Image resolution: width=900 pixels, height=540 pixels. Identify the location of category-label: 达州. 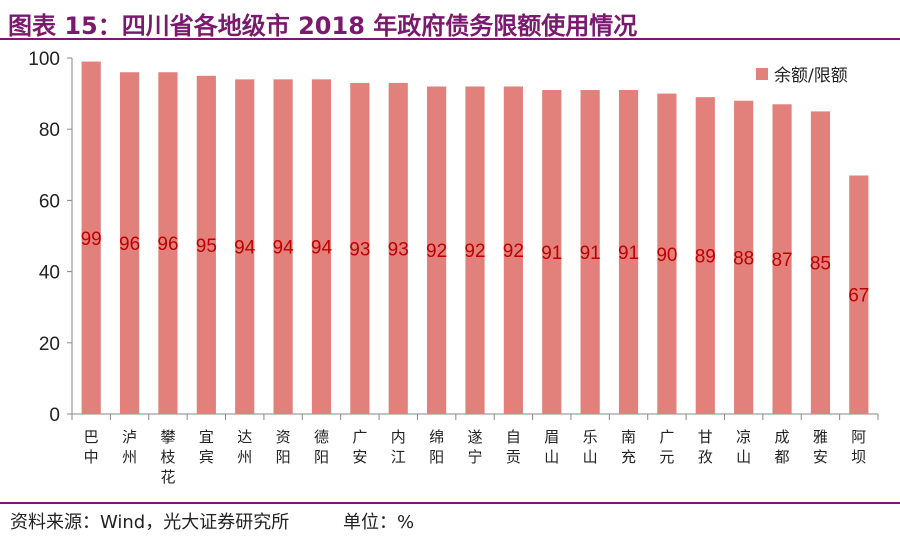
(244, 447).